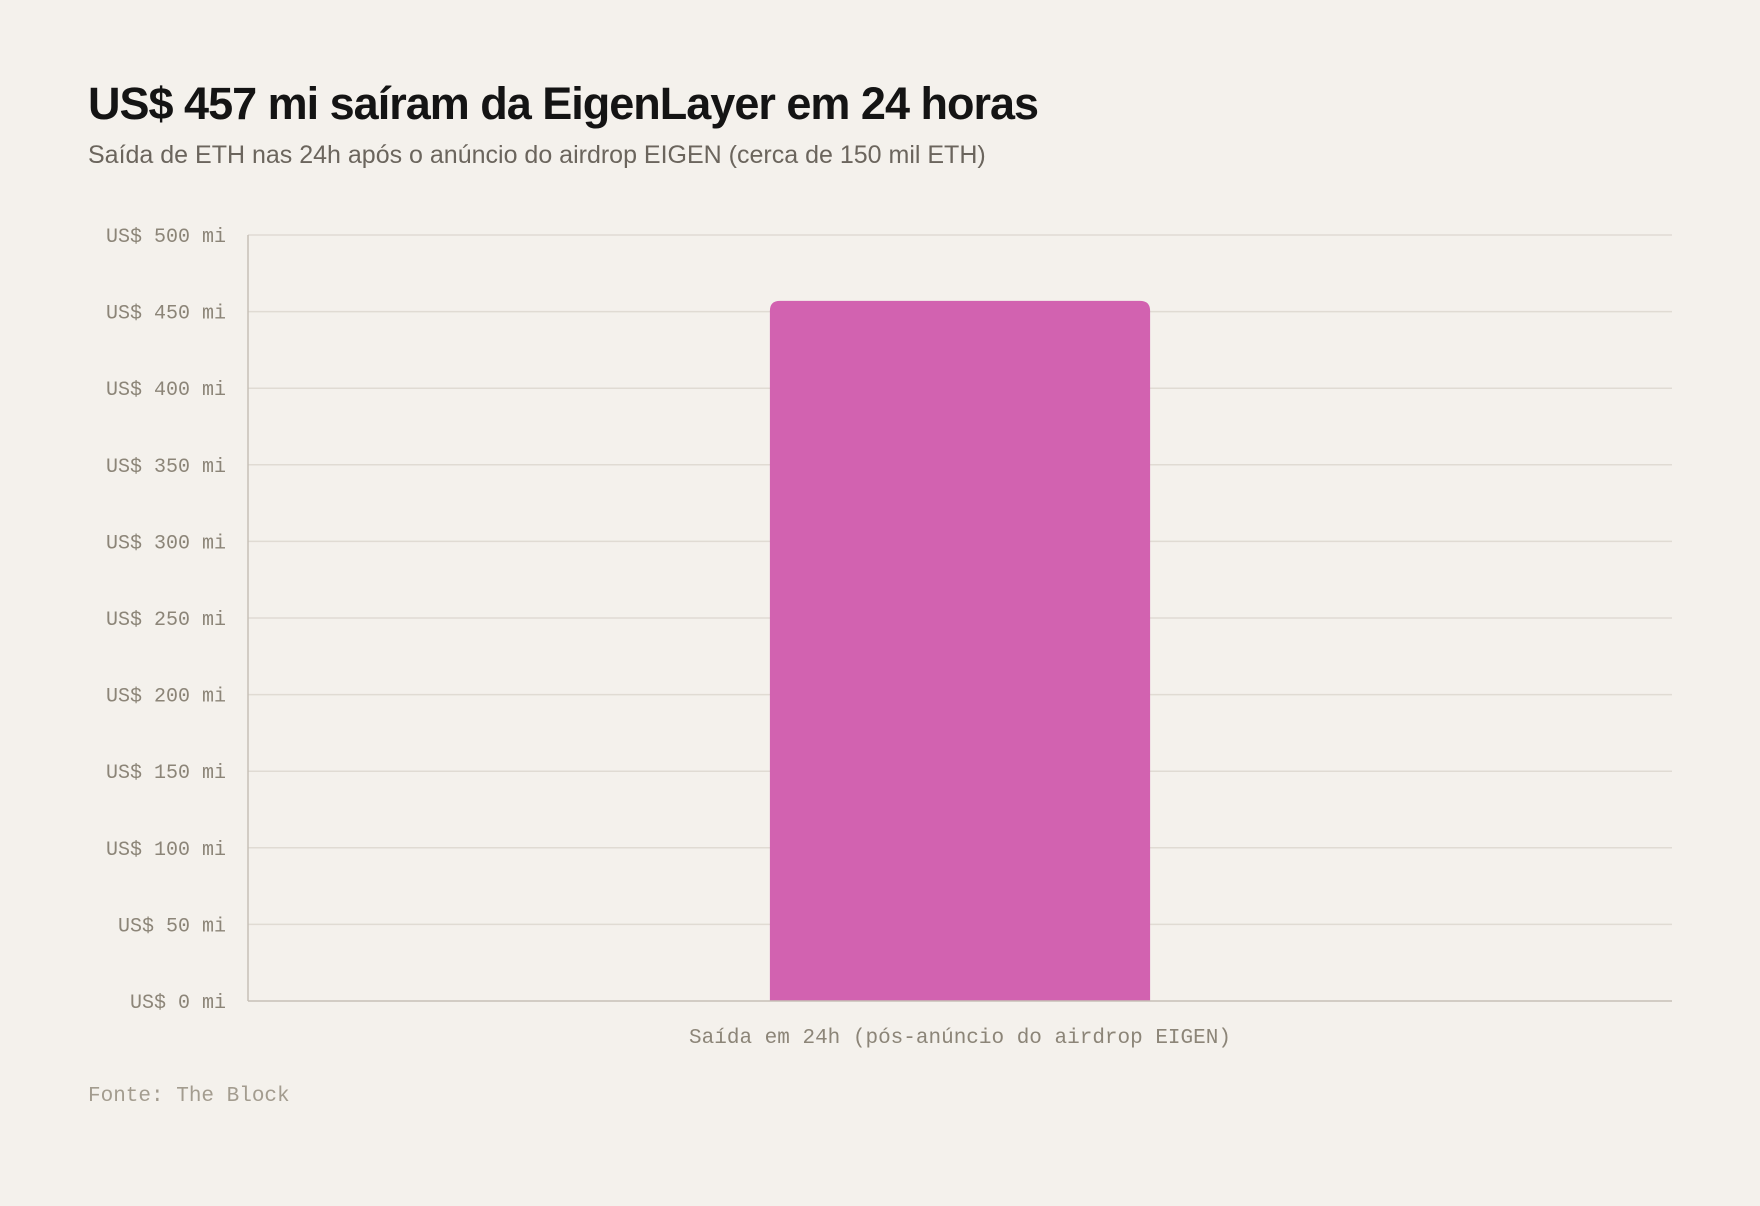 The image size is (1760, 1206). I want to click on y-tick-label: US$ 450 mi, so click(166, 314).